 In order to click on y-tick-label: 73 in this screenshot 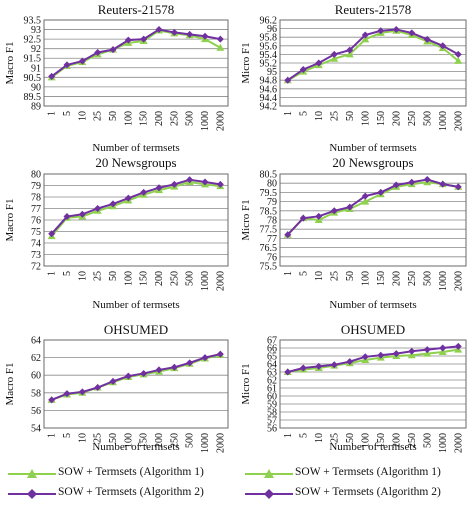, I will do `click(36, 255)`.